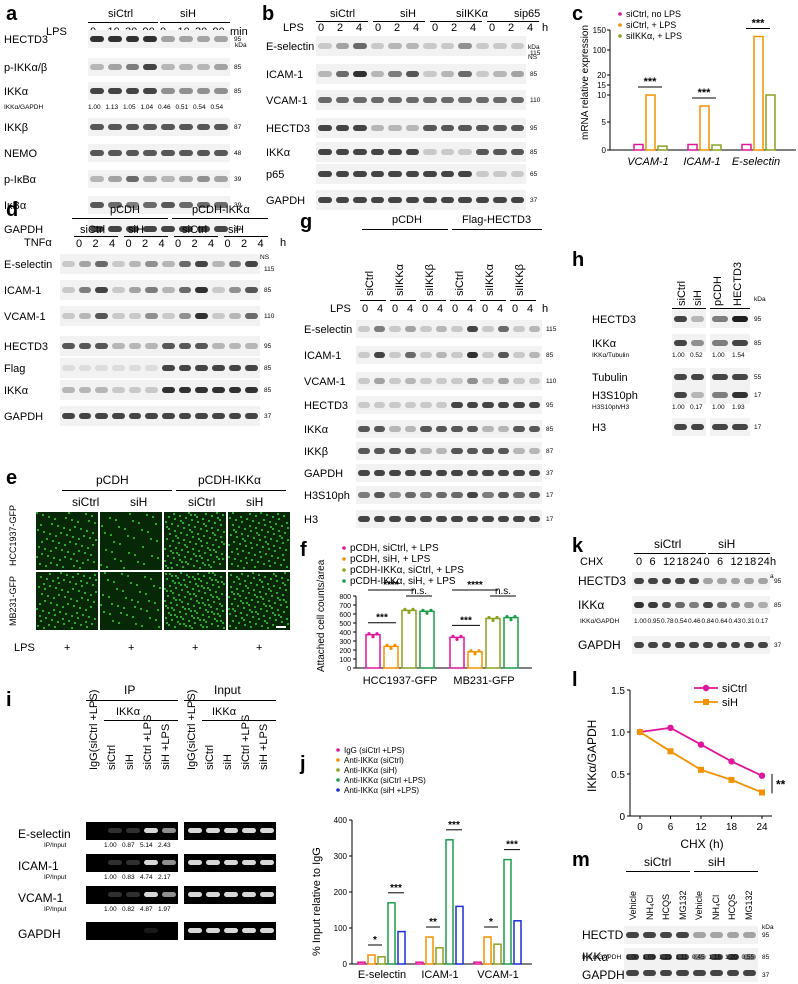 The height and width of the screenshot is (984, 798). What do you see at coordinates (578, 14) in the screenshot?
I see `panel-c-label: c` at bounding box center [578, 14].